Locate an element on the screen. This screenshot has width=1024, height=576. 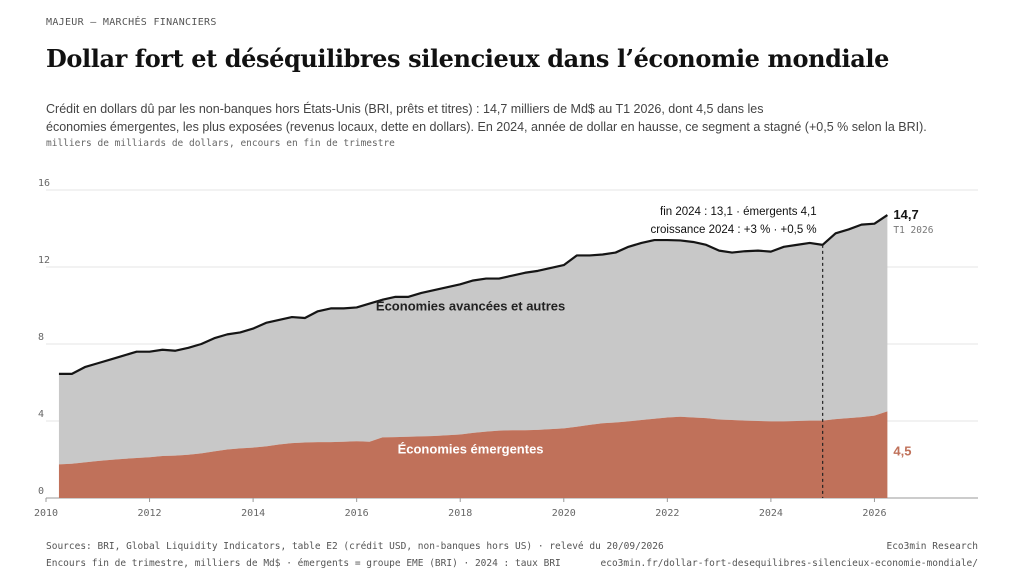
x-tick-label: 2026 is located at coordinates (874, 513).